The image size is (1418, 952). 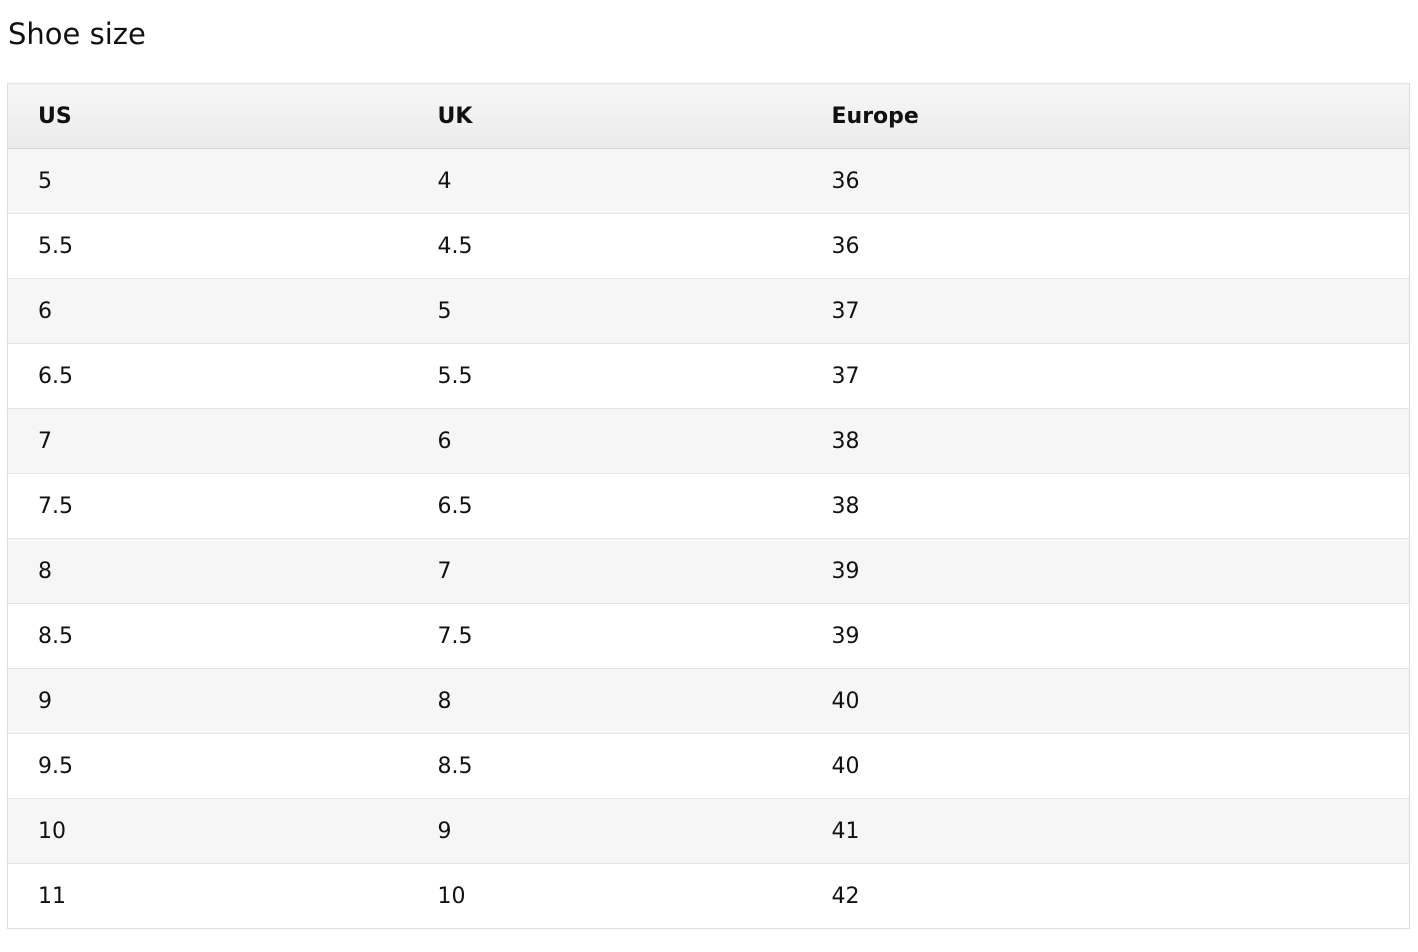 What do you see at coordinates (207, 896) in the screenshot?
I see `table-cell: 11` at bounding box center [207, 896].